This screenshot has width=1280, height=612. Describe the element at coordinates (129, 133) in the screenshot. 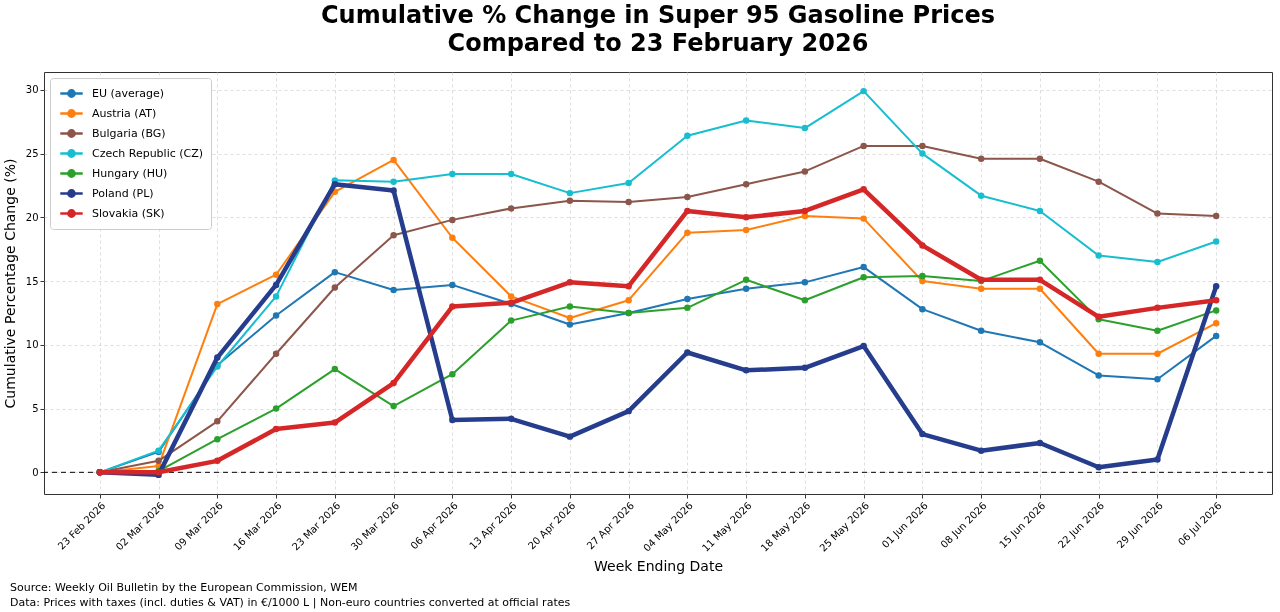

I see `legend-label: Bulgaria (BG)` at that location.